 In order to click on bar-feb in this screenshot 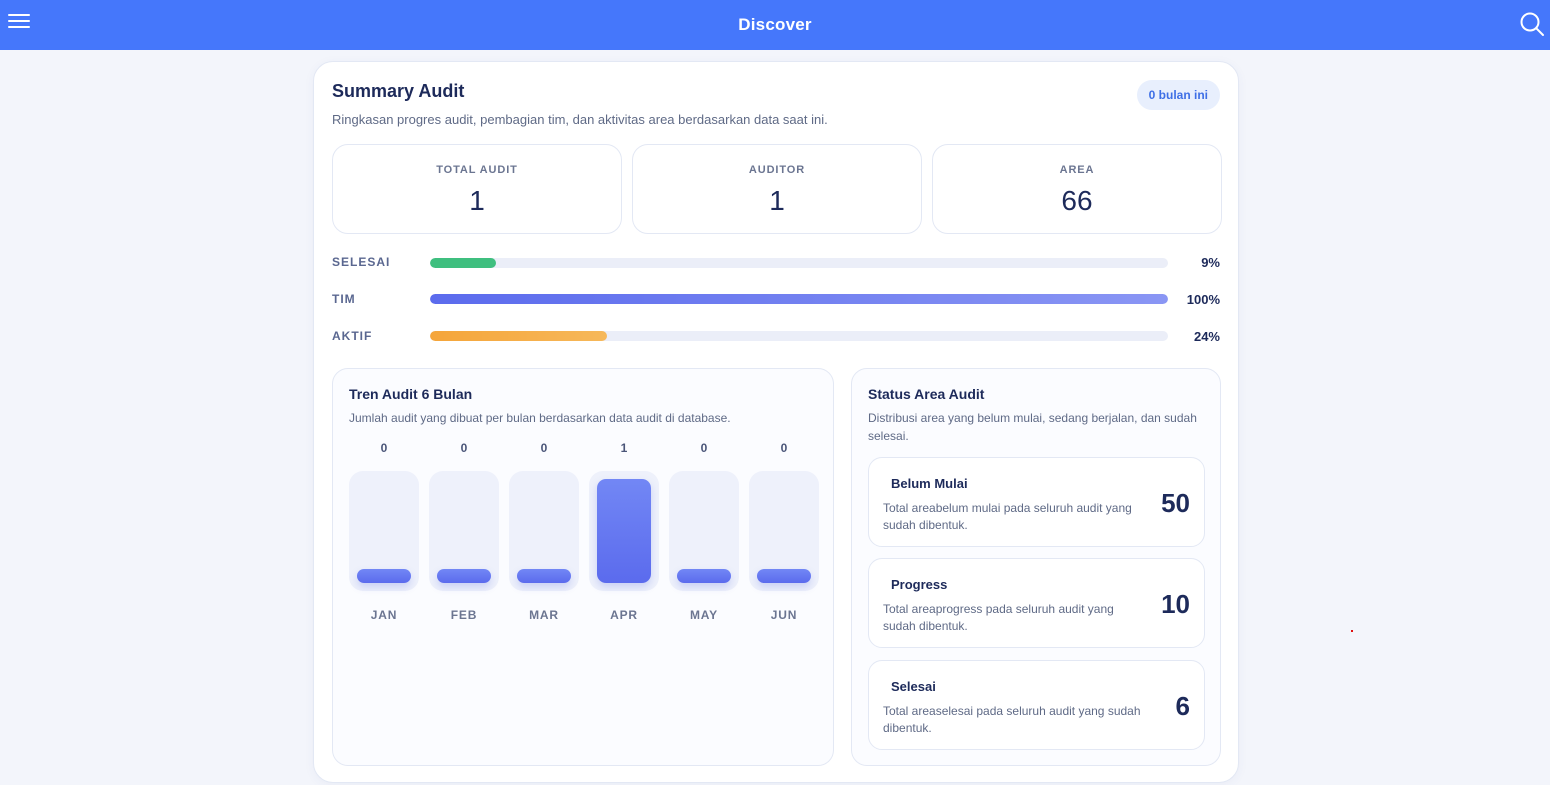, I will do `click(464, 576)`.